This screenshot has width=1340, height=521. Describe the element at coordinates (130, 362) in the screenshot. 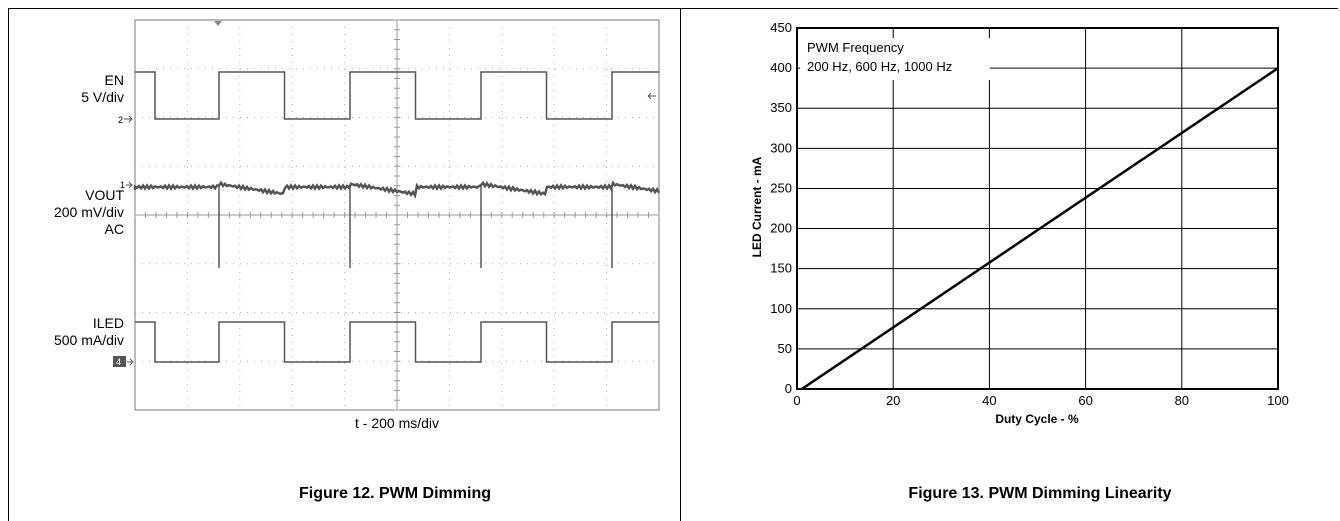

I see `marker-ch4-arrow` at that location.